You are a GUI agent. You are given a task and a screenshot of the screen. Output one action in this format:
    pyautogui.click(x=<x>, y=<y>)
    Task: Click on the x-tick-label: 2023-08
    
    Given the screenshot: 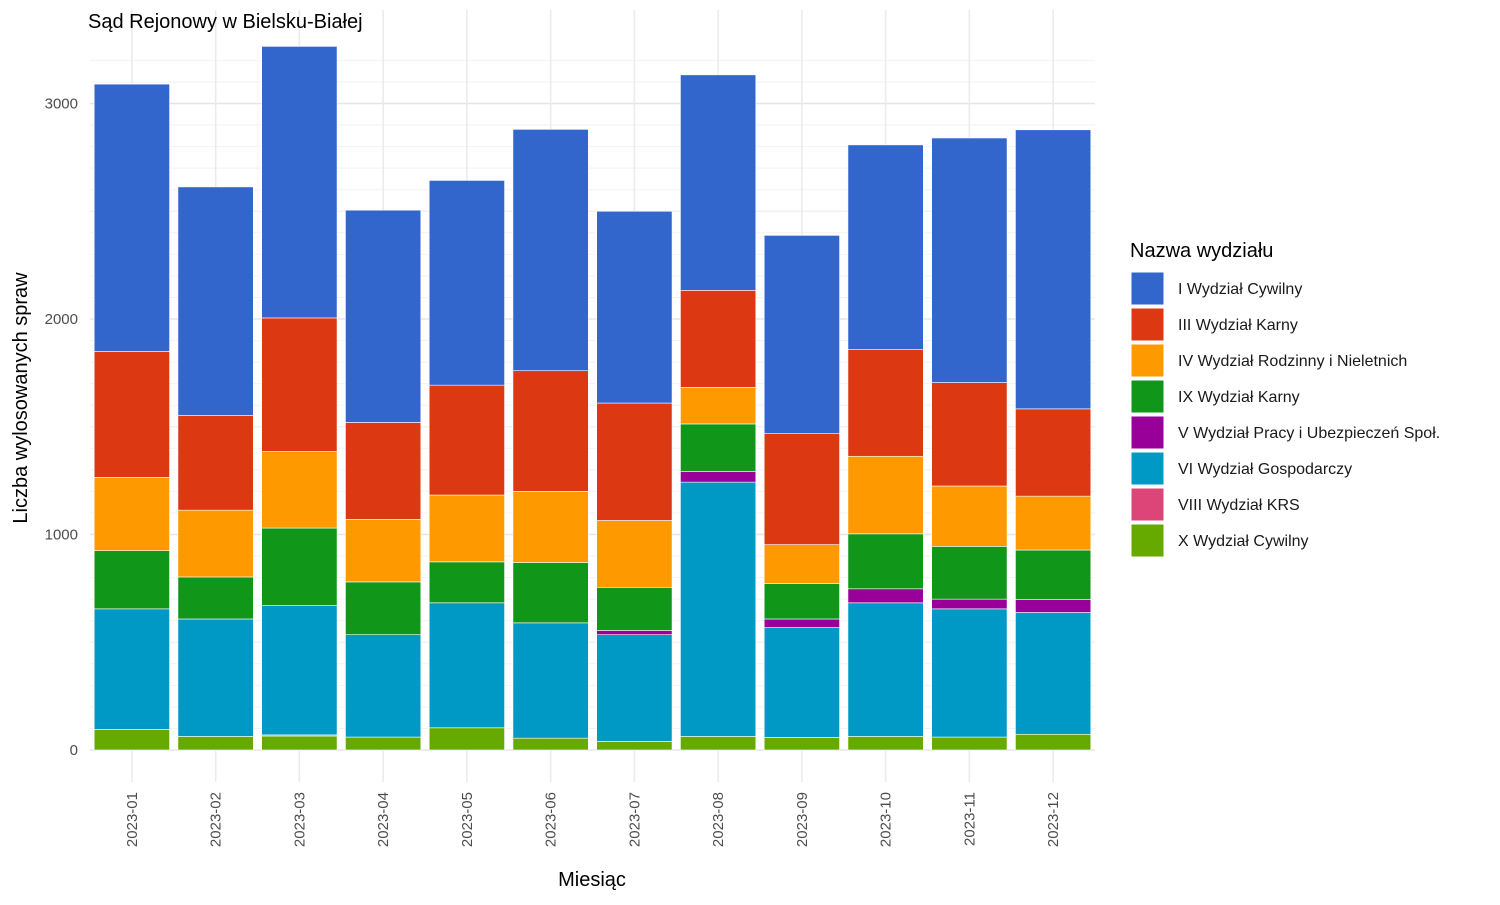 What is the action you would take?
    pyautogui.click(x=718, y=819)
    